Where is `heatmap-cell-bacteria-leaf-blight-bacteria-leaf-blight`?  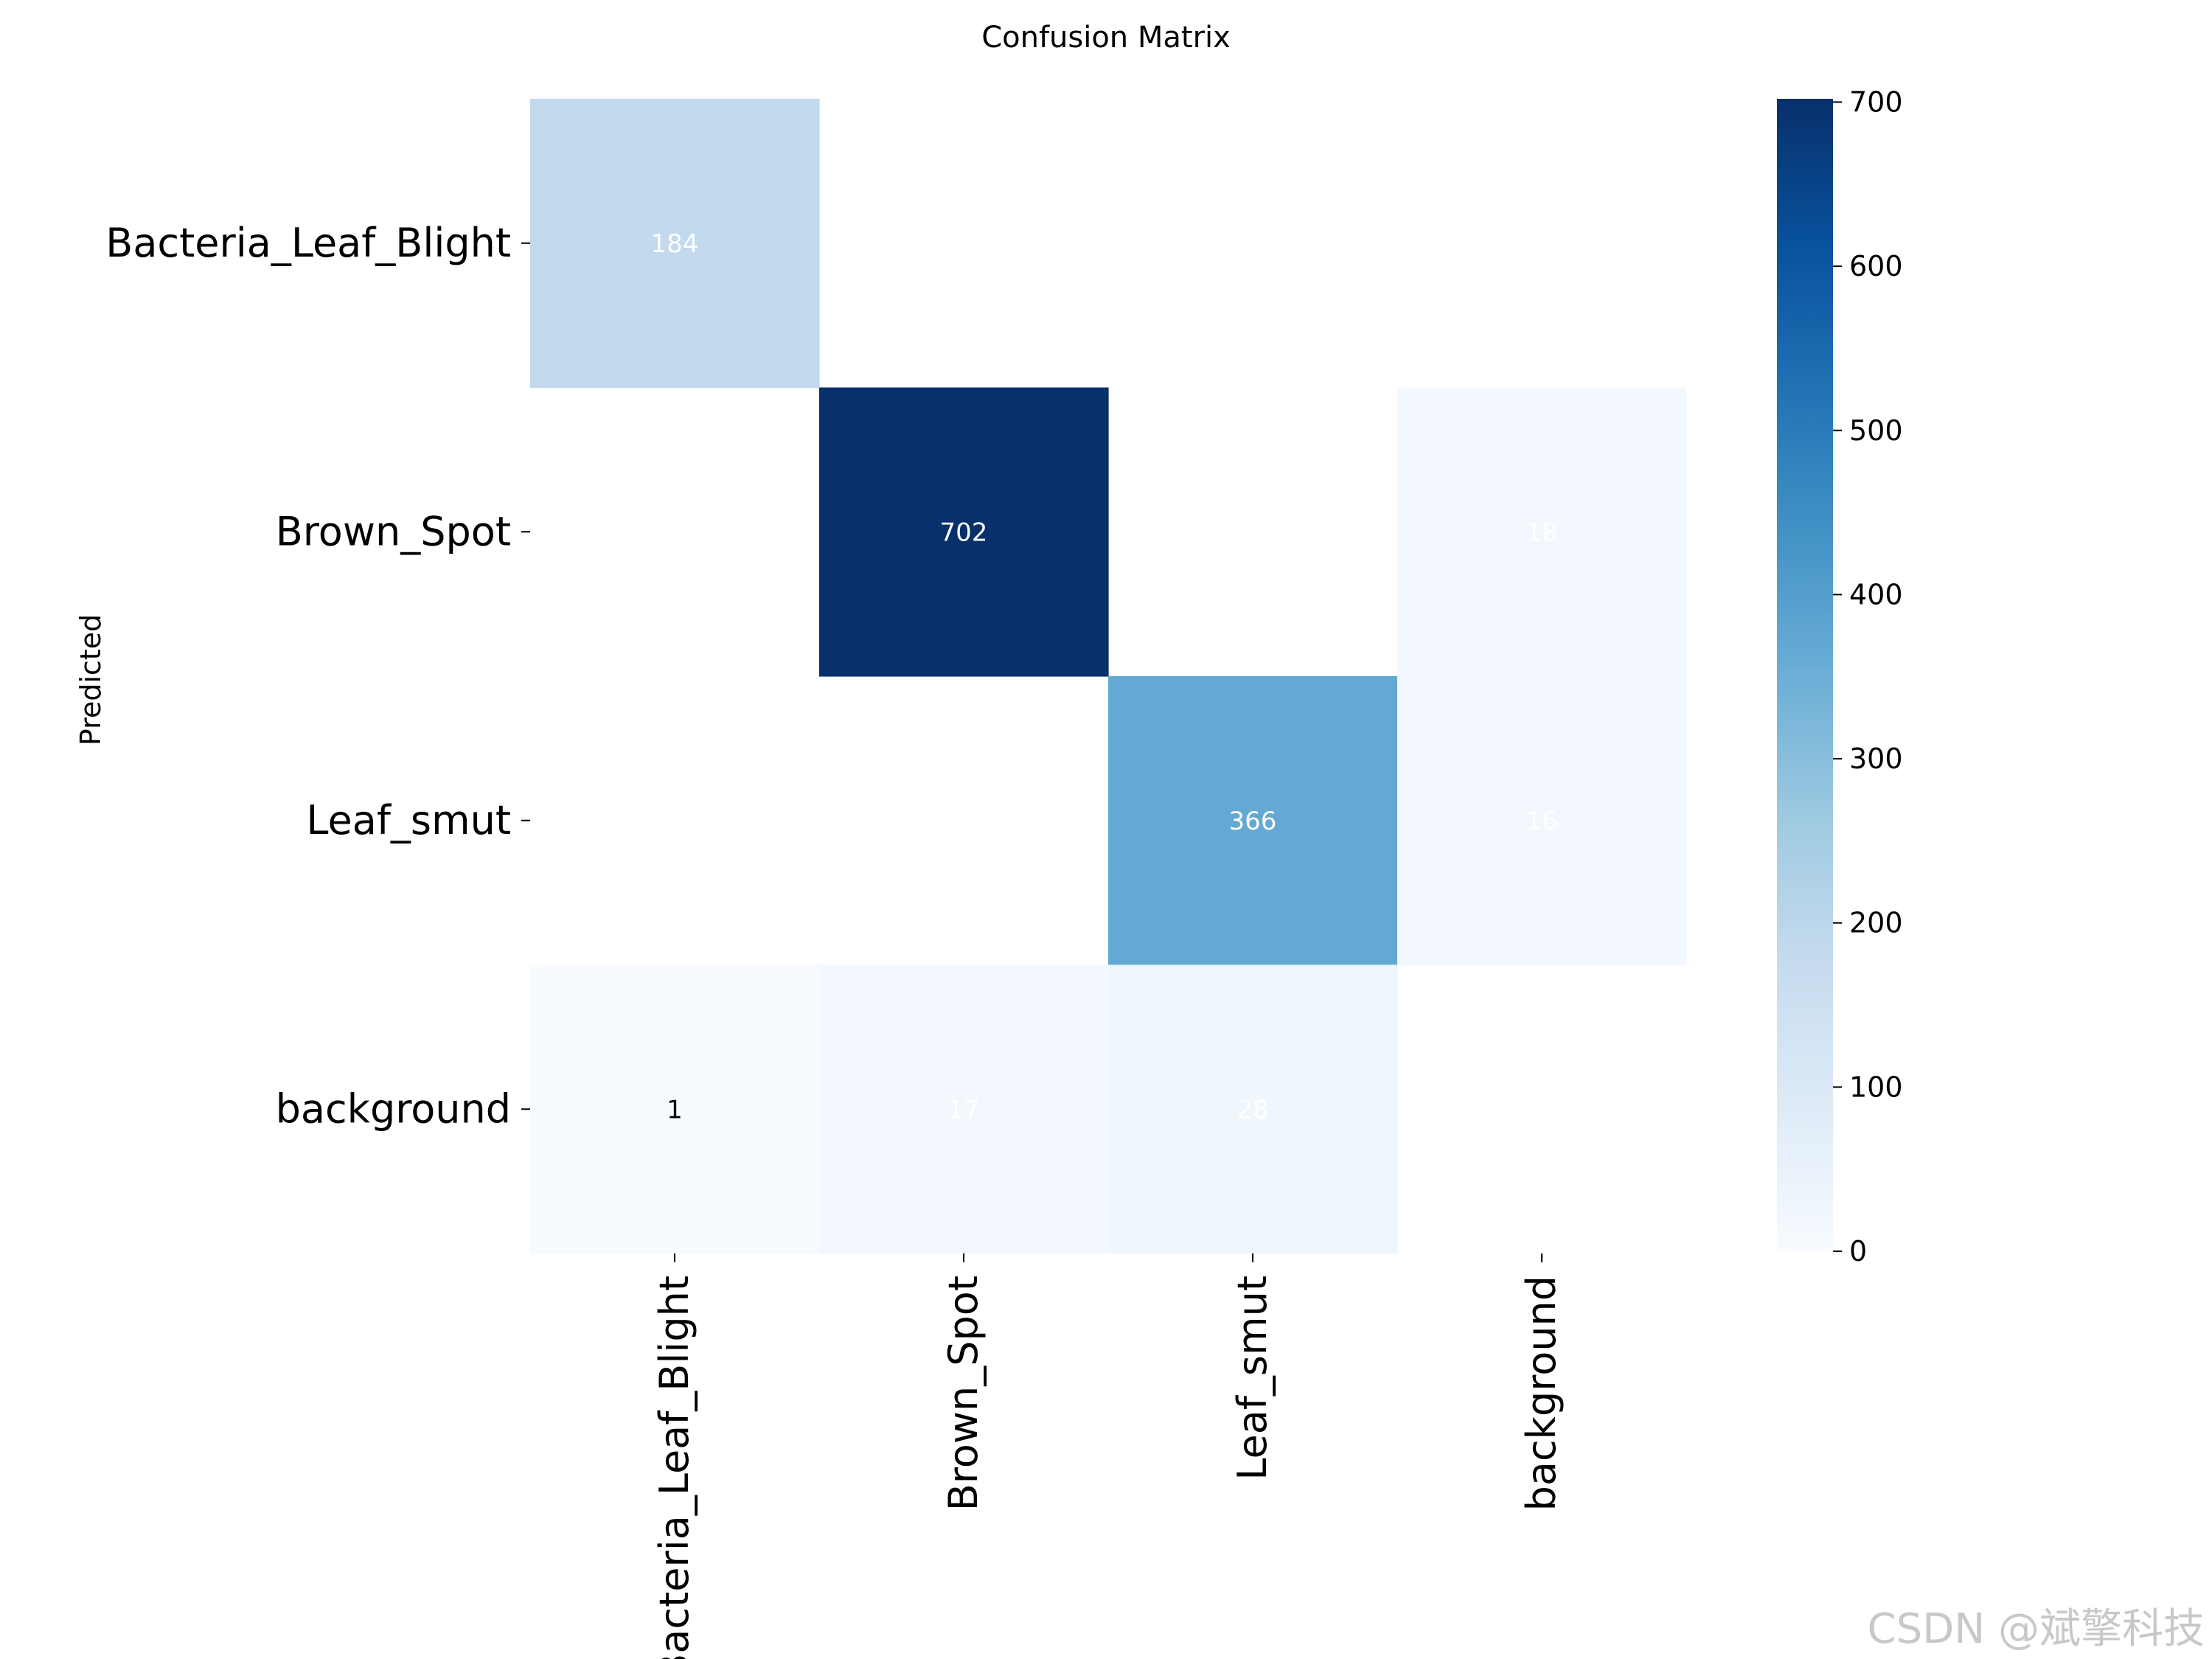
heatmap-cell-bacteria-leaf-blight-bacteria-leaf-blight is located at coordinates (675, 244).